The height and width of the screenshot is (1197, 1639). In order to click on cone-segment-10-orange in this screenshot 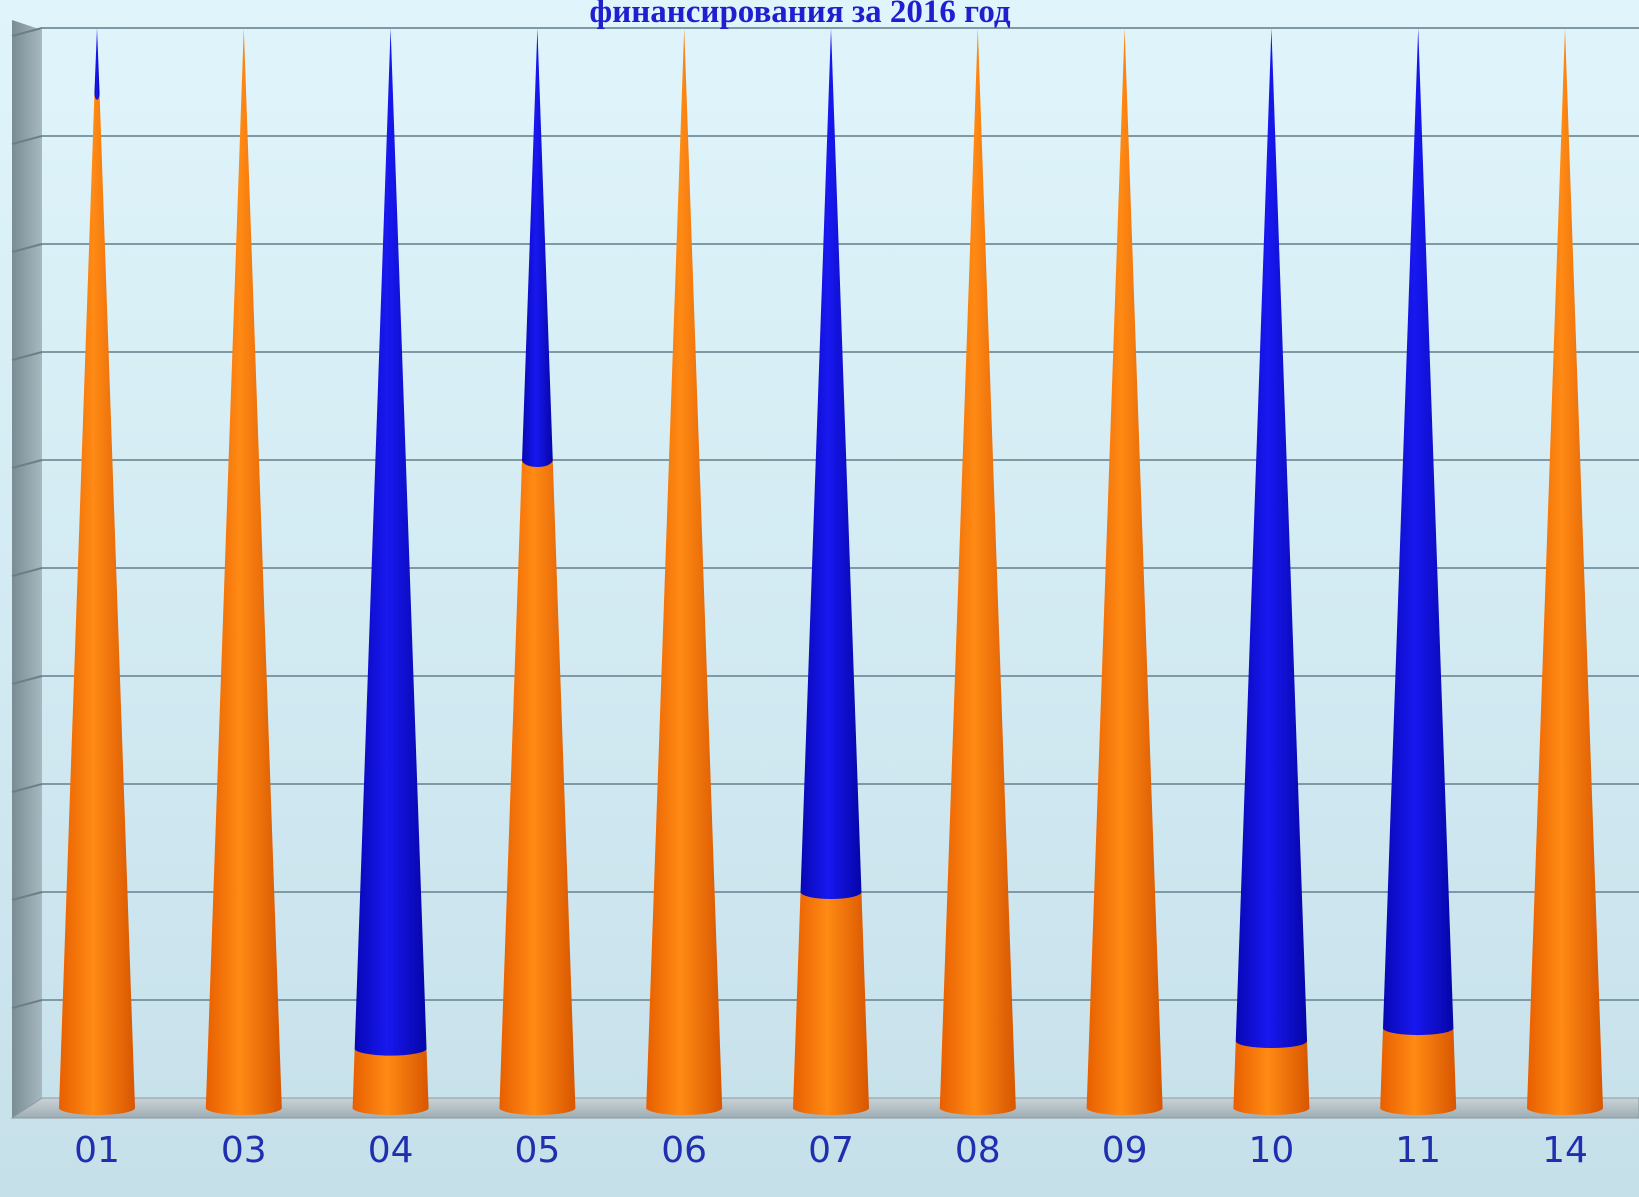, I will do `click(1271, 1078)`.